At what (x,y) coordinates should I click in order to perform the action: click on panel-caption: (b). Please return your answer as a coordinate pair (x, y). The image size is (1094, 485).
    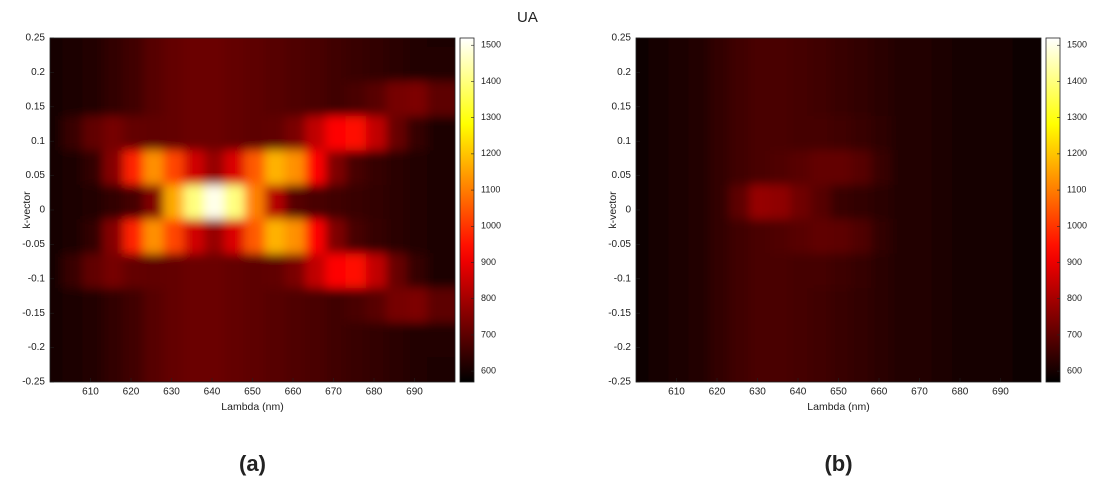
    Looking at the image, I should click on (838, 463).